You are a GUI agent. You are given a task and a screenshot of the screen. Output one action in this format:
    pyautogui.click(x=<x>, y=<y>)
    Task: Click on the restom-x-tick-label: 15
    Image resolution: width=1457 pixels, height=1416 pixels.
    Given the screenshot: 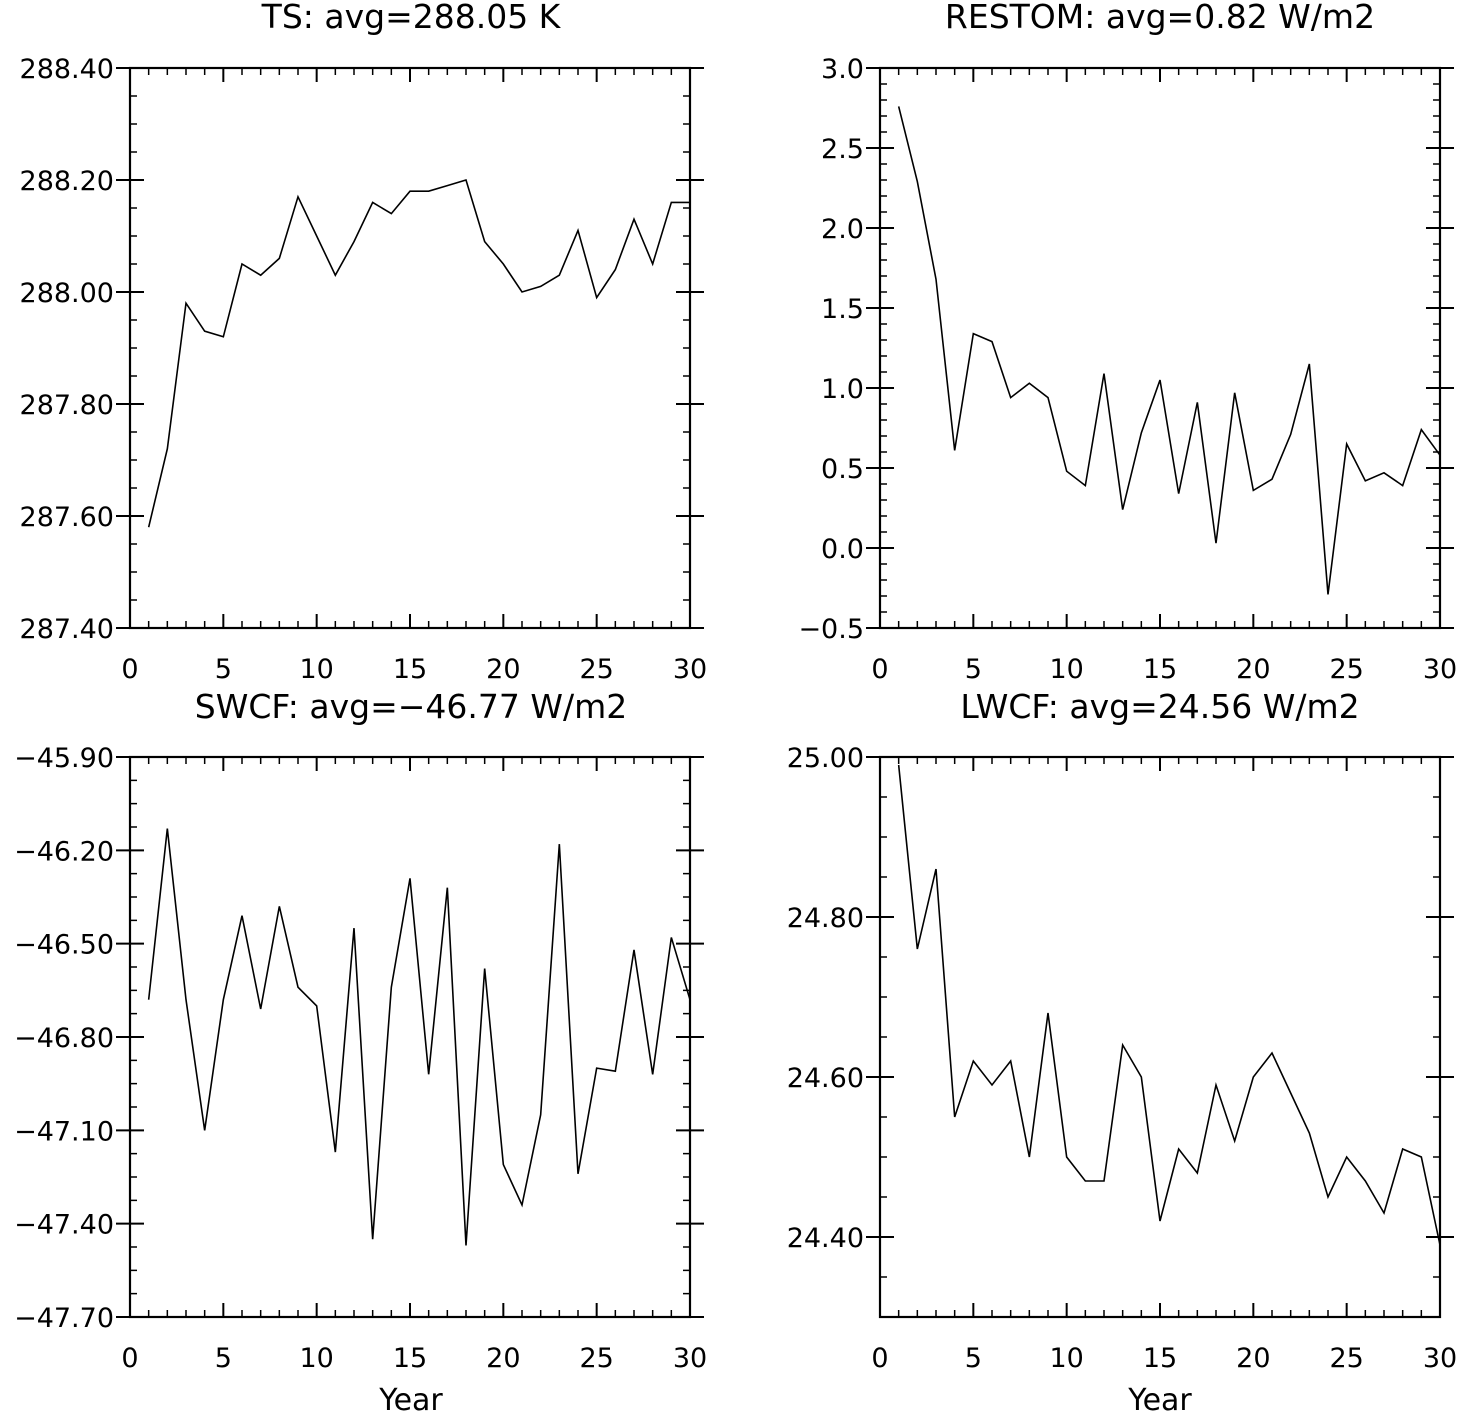 What is the action you would take?
    pyautogui.click(x=1160, y=669)
    